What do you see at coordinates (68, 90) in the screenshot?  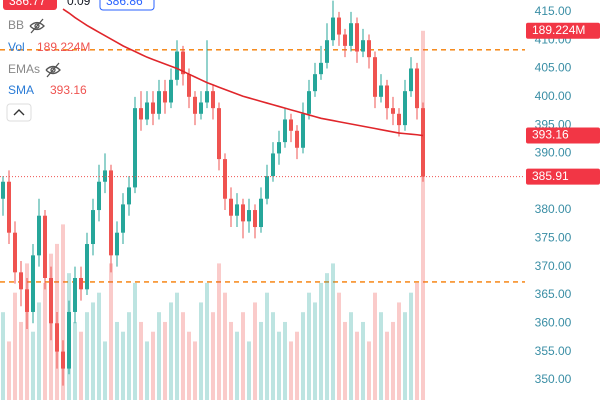 I see `legend-value: 393.16` at bounding box center [68, 90].